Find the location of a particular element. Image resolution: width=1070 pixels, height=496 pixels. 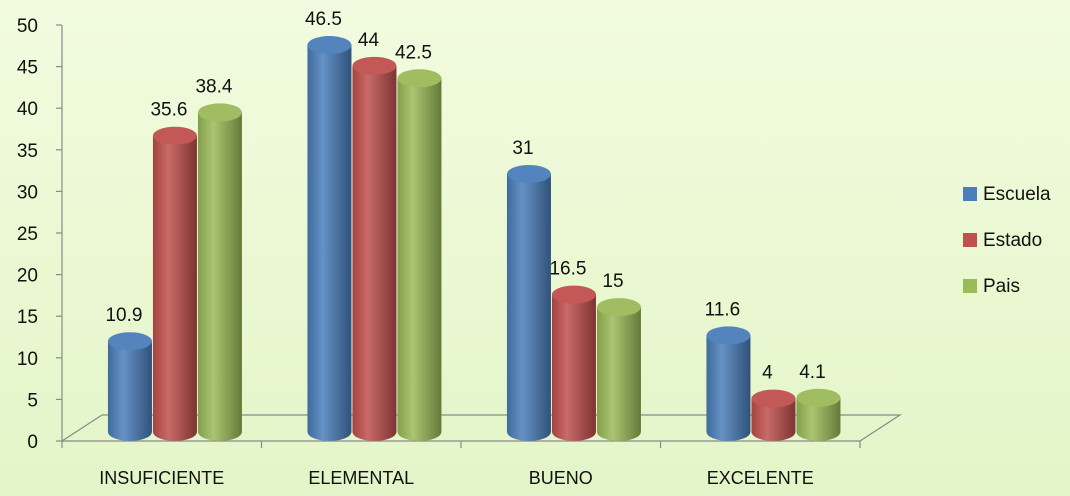

bar-estado-elemental is located at coordinates (374, 248).